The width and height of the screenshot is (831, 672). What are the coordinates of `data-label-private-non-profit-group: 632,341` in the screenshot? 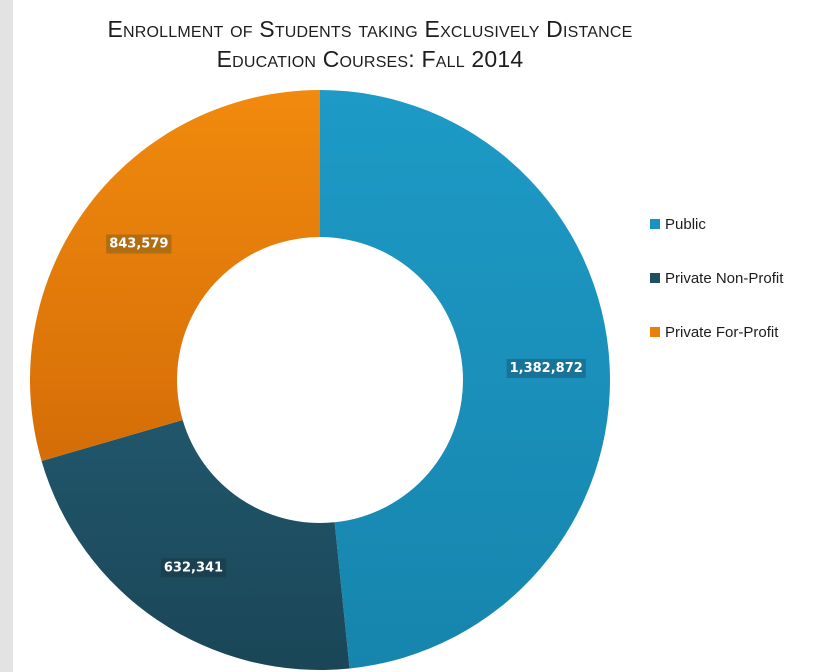 It's located at (193, 568).